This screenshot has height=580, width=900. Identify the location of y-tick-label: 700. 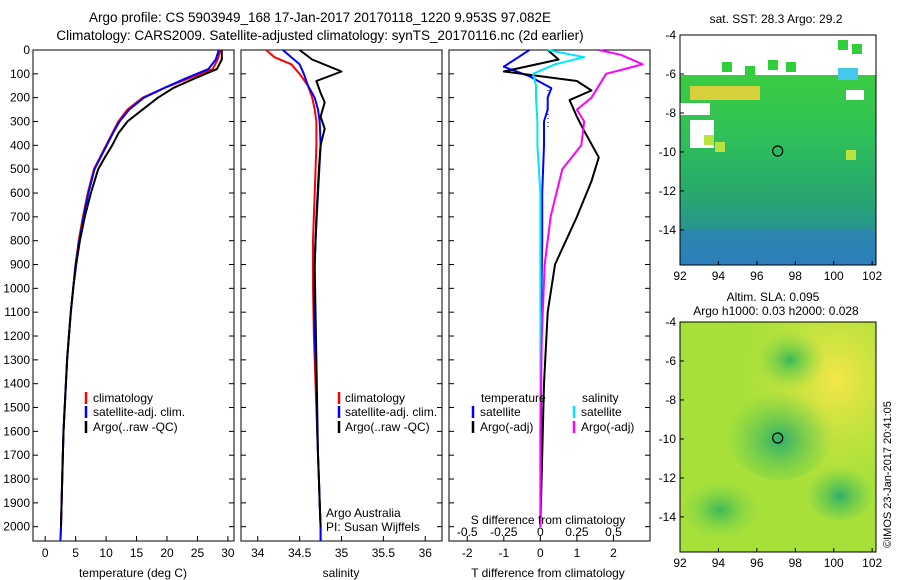
(20, 217).